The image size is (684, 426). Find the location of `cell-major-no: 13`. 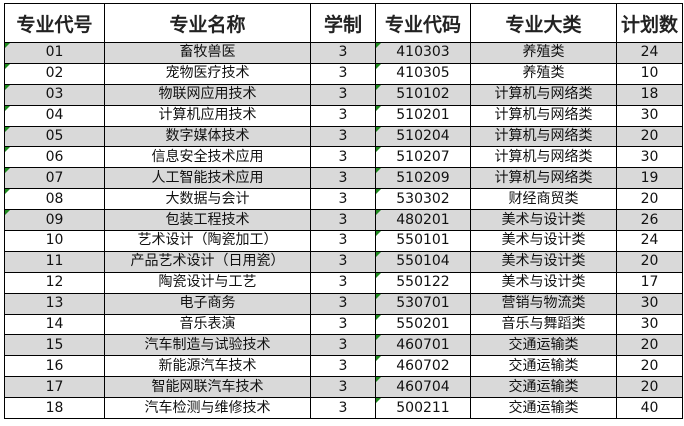

cell-major-no: 13 is located at coordinates (54, 303).